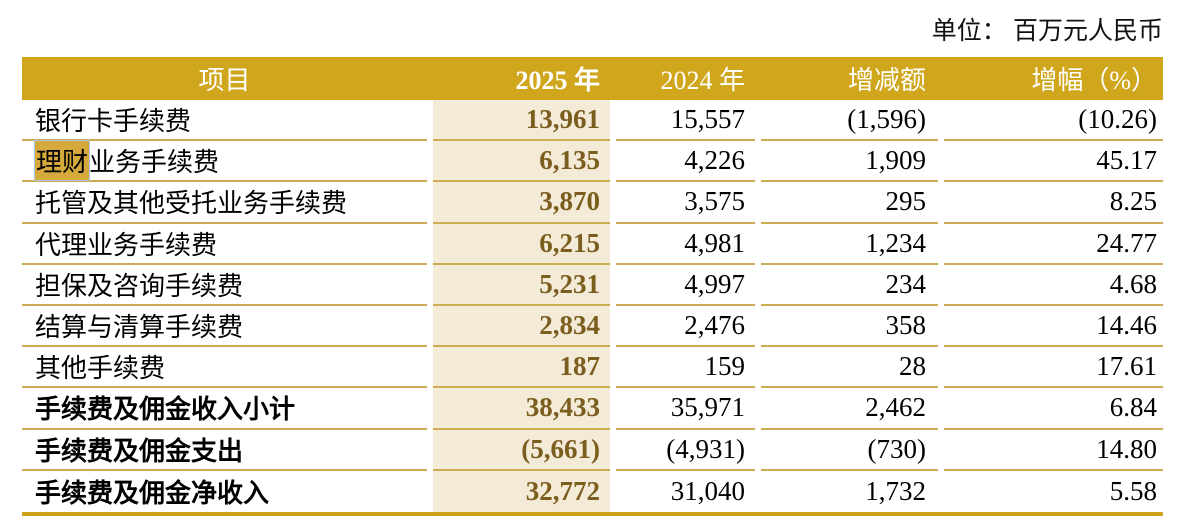 The height and width of the screenshot is (531, 1200). What do you see at coordinates (126, 245) in the screenshot?
I see `row-label: 代理业务手续费` at bounding box center [126, 245].